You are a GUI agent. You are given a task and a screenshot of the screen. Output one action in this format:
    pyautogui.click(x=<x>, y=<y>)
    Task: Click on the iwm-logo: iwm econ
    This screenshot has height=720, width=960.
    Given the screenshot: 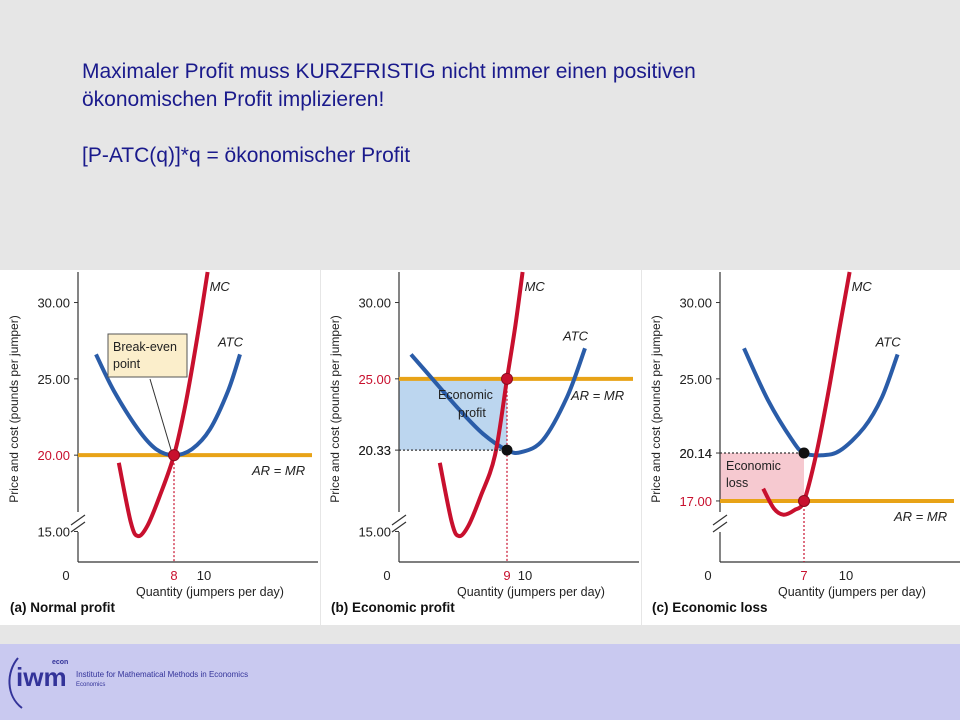 What is the action you would take?
    pyautogui.click(x=38, y=683)
    